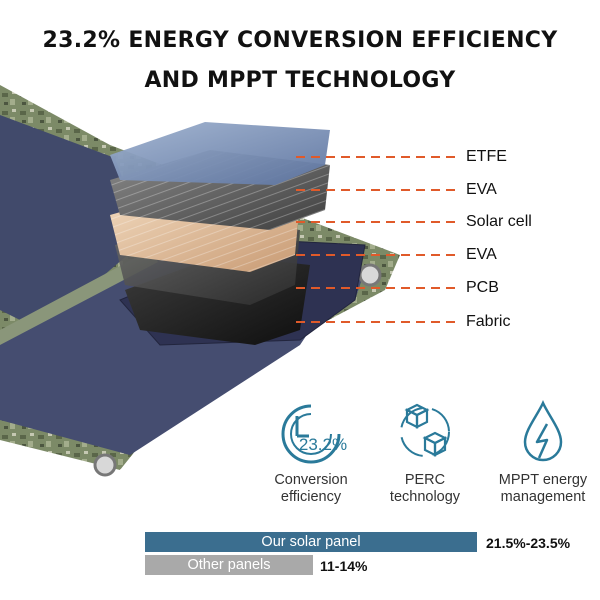 This screenshot has width=600, height=600. I want to click on leader-lines, so click(375, 239).